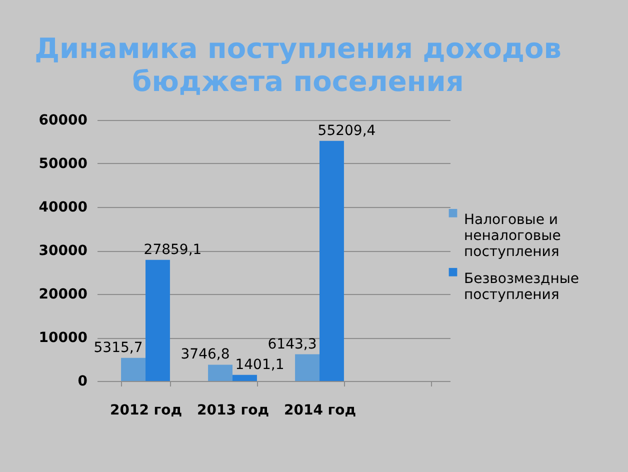 Image resolution: width=628 pixels, height=472 pixels. What do you see at coordinates (63, 251) in the screenshot?
I see `y-tick-label: 30000` at bounding box center [63, 251].